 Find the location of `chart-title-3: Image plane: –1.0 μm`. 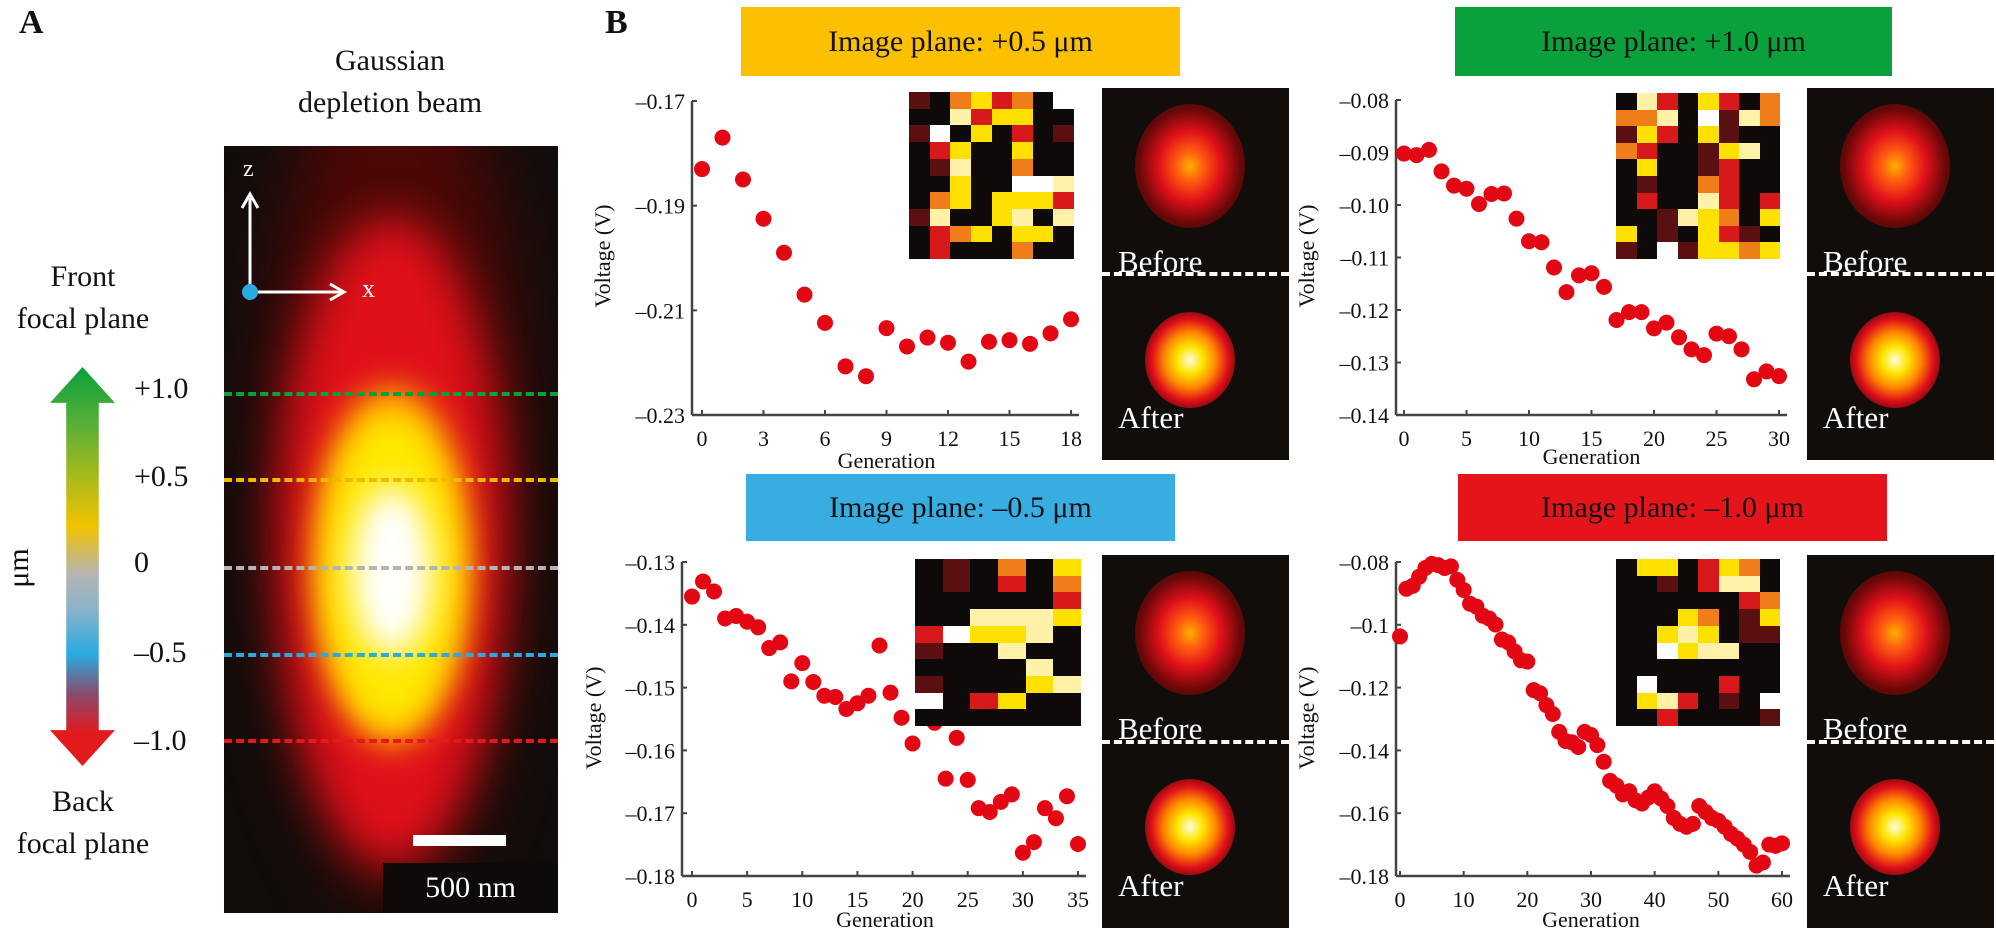

chart-title-3: Image plane: –1.0 μm is located at coordinates (1672, 507).